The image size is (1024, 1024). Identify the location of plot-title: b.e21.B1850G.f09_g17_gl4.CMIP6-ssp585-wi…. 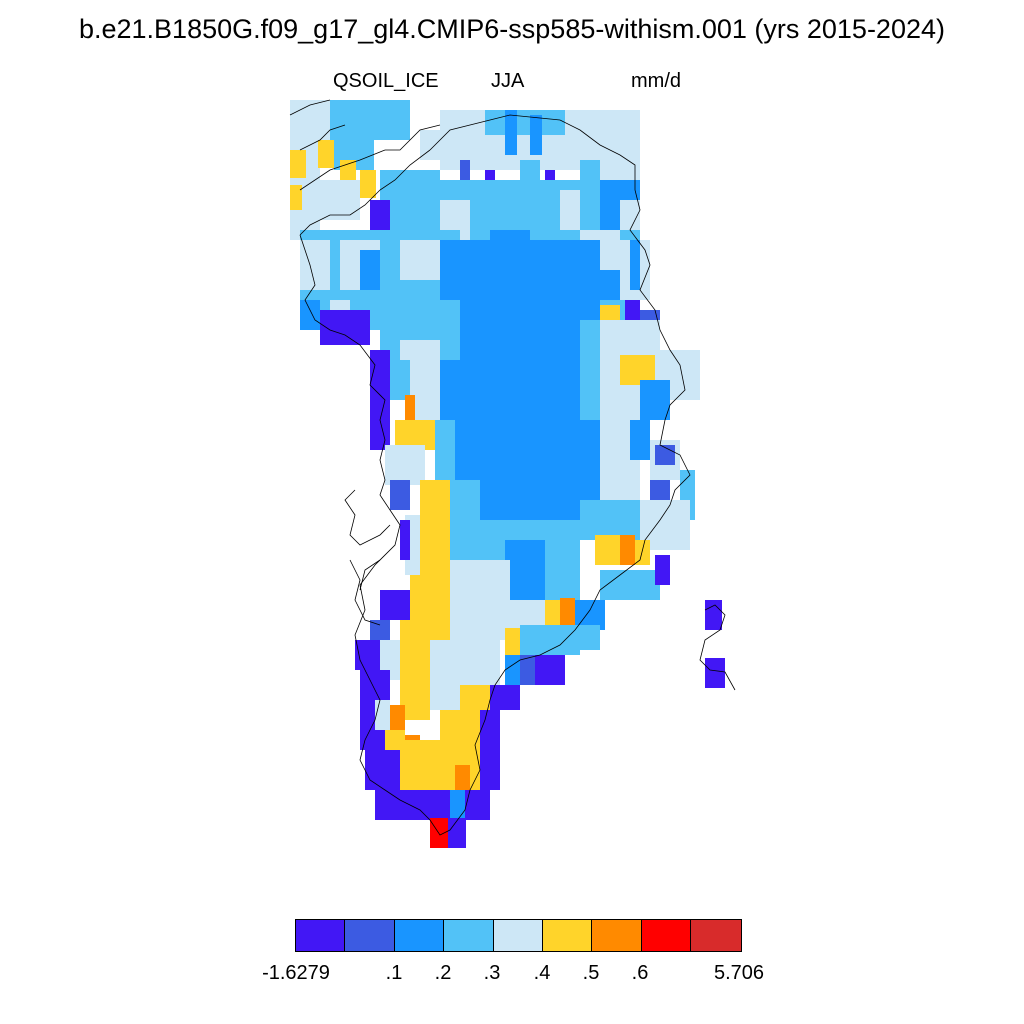
(511, 29).